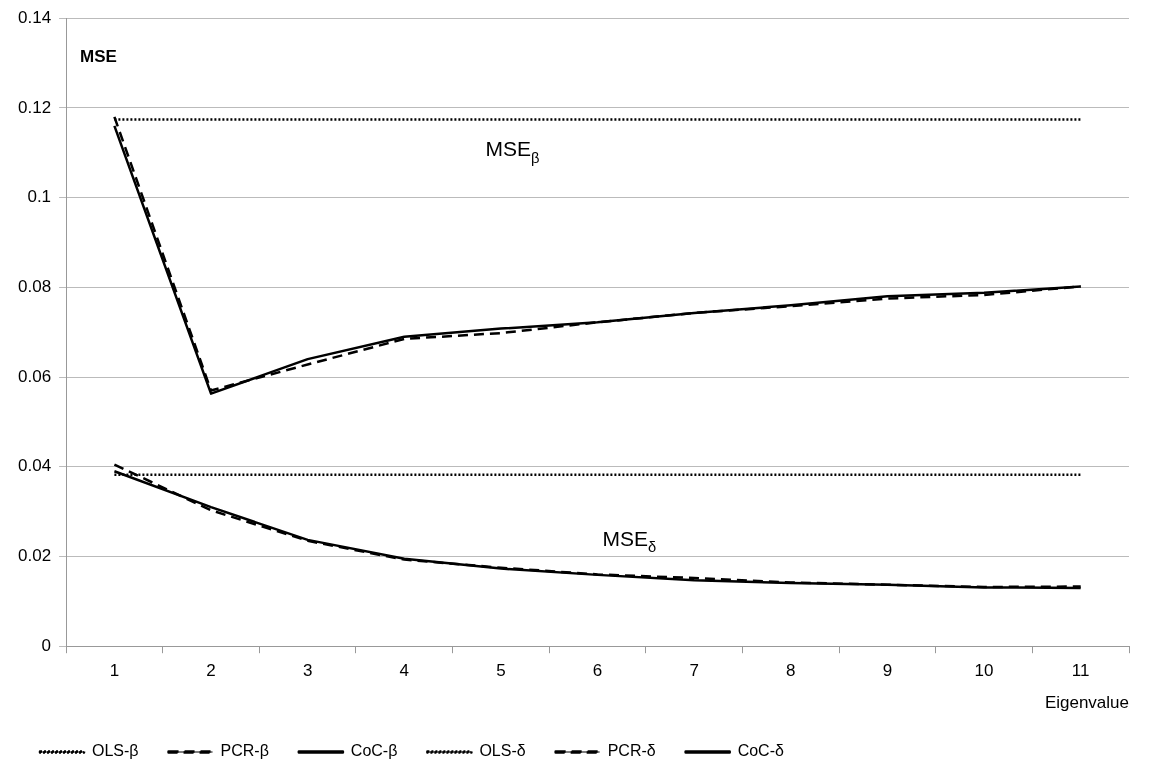 The height and width of the screenshot is (774, 1149). I want to click on y-tick-label: 0.12, so click(34, 107).